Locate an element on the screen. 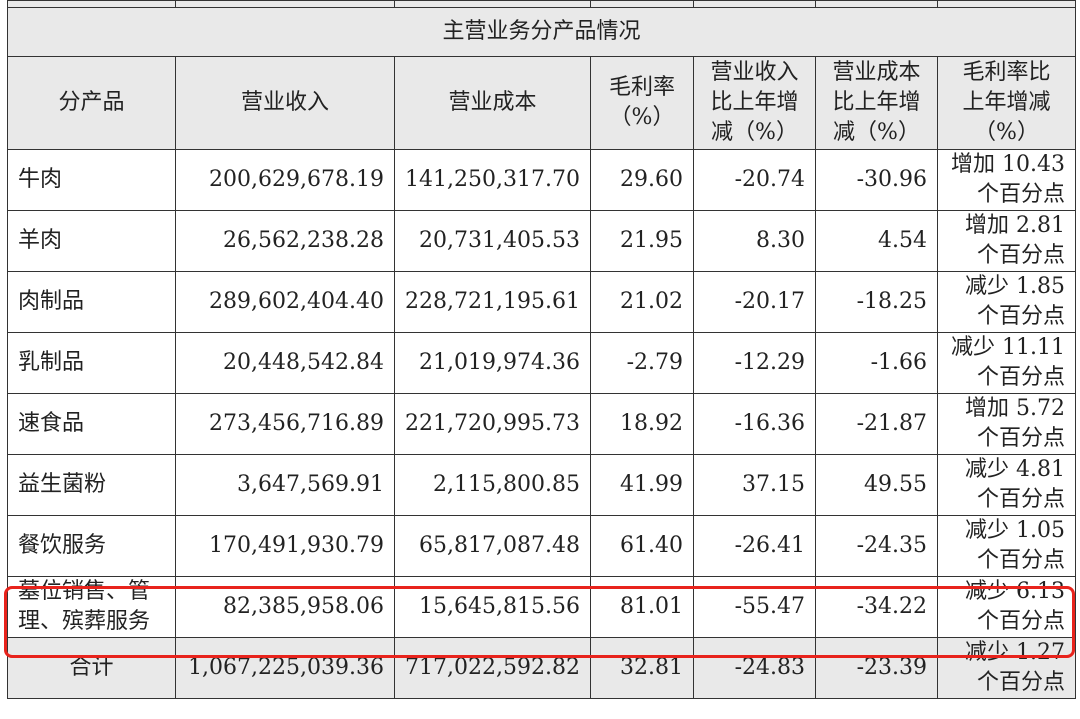 Image resolution: width=1080 pixels, height=719 pixels. cell-line: 41.99 is located at coordinates (651, 484).